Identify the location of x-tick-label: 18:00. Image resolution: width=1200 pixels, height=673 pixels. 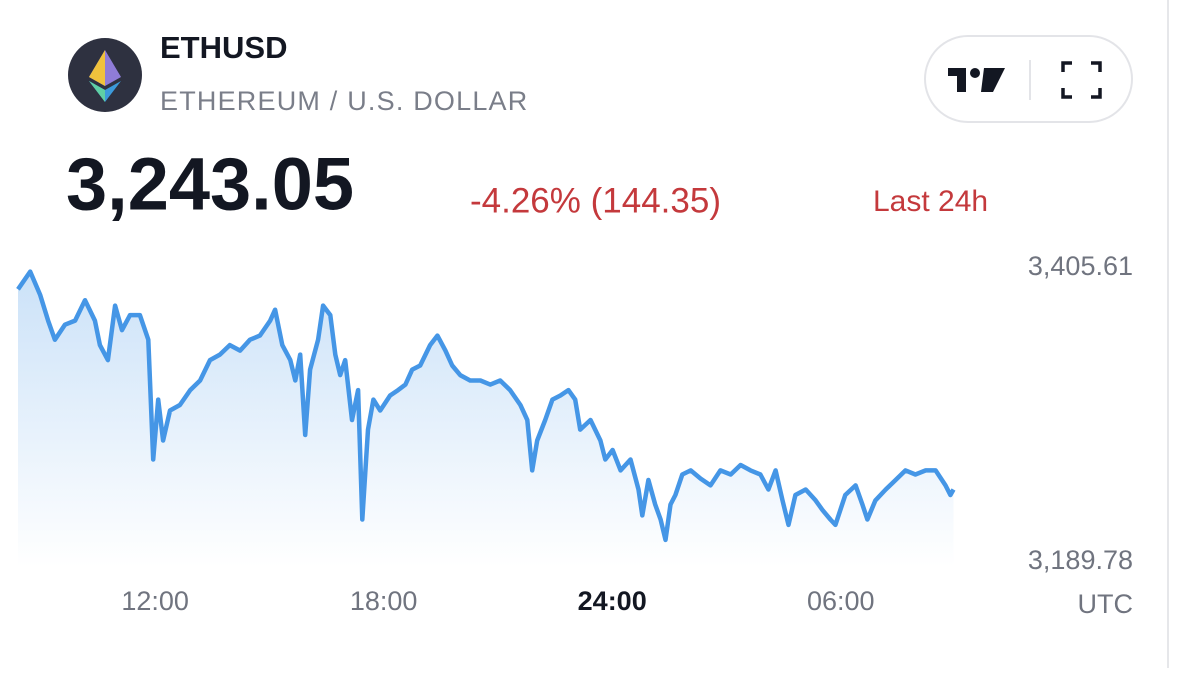
(384, 601).